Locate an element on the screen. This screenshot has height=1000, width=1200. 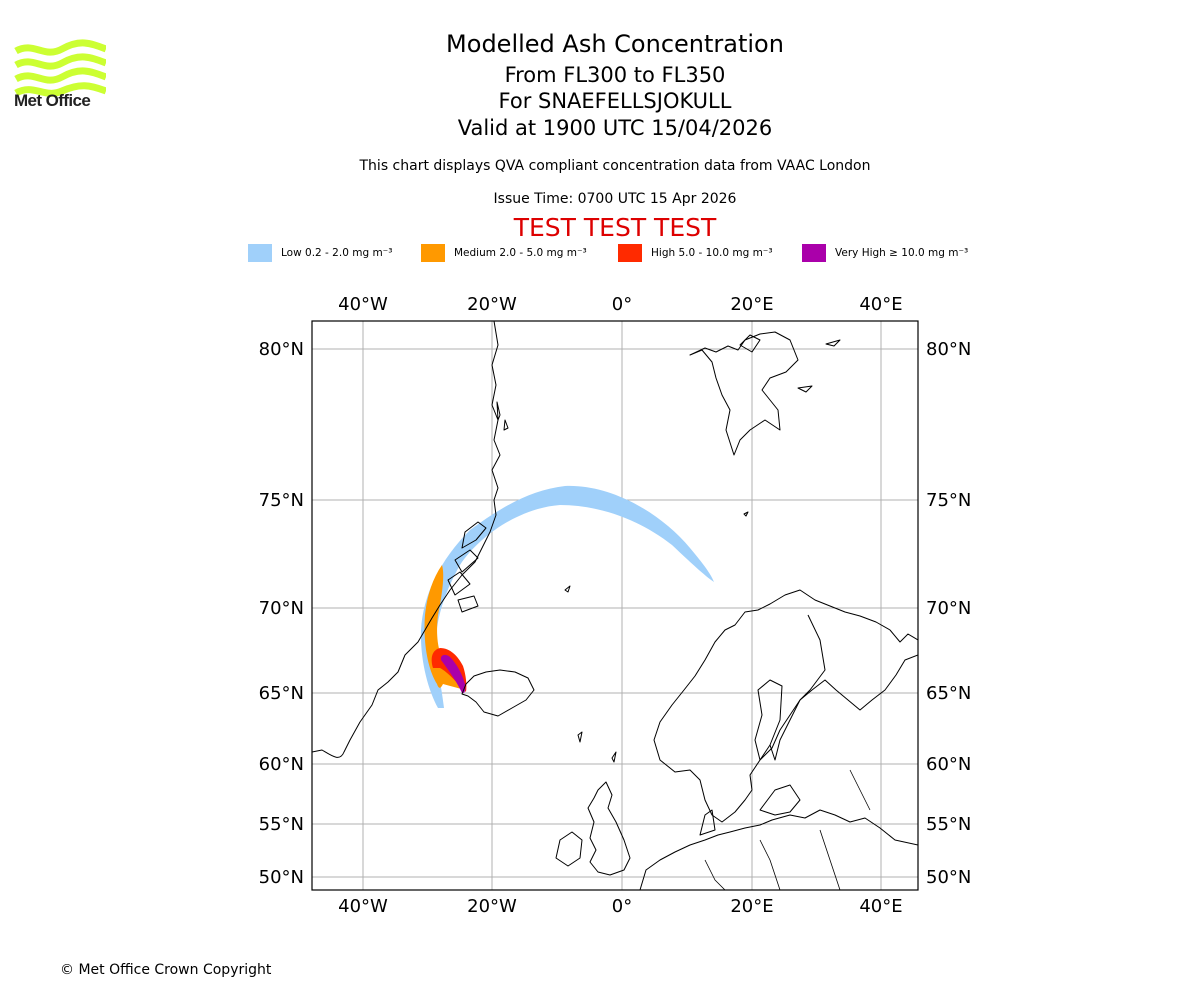
lat-labels-left: 80°N 75°N 70°N 65°N 60°N 55°N 50°N is located at coordinates (281, 613).